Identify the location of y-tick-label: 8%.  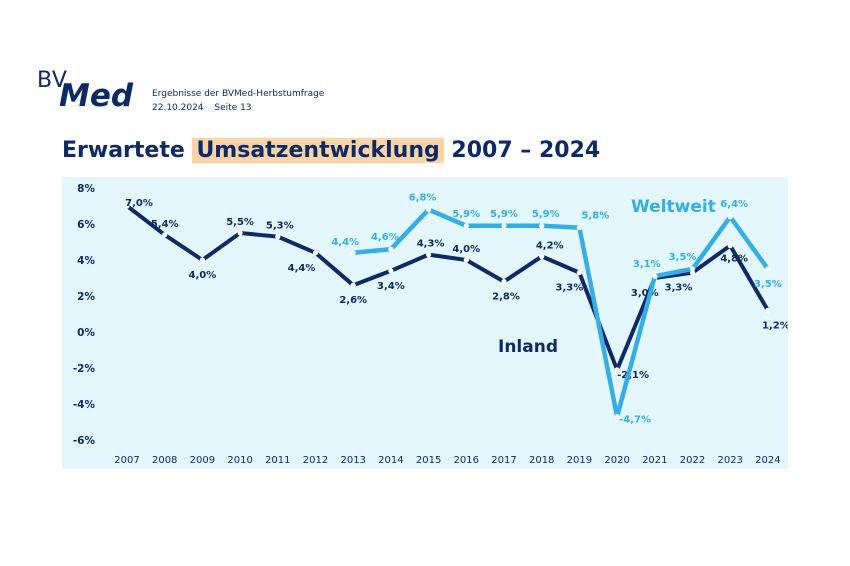
(86, 189).